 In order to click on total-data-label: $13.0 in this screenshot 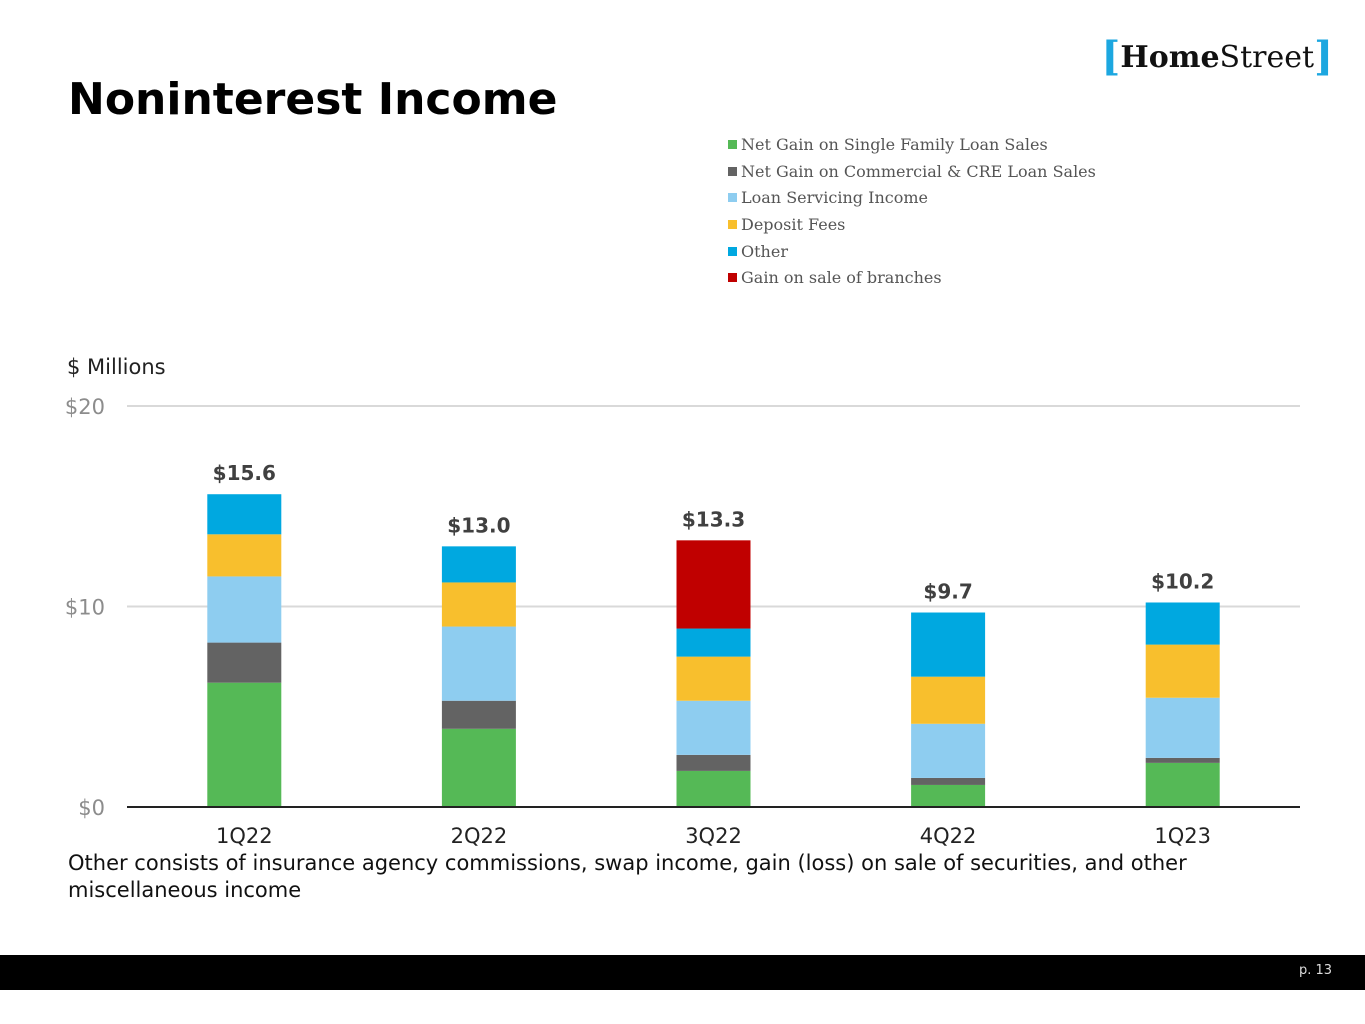, I will do `click(478, 525)`.